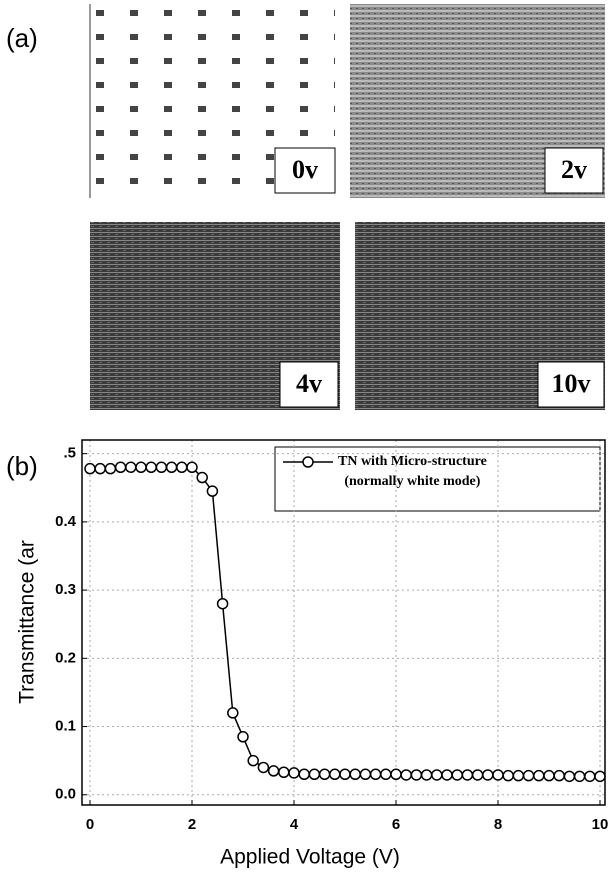 This screenshot has height=872, width=615. I want to click on legend-box, so click(437, 479).